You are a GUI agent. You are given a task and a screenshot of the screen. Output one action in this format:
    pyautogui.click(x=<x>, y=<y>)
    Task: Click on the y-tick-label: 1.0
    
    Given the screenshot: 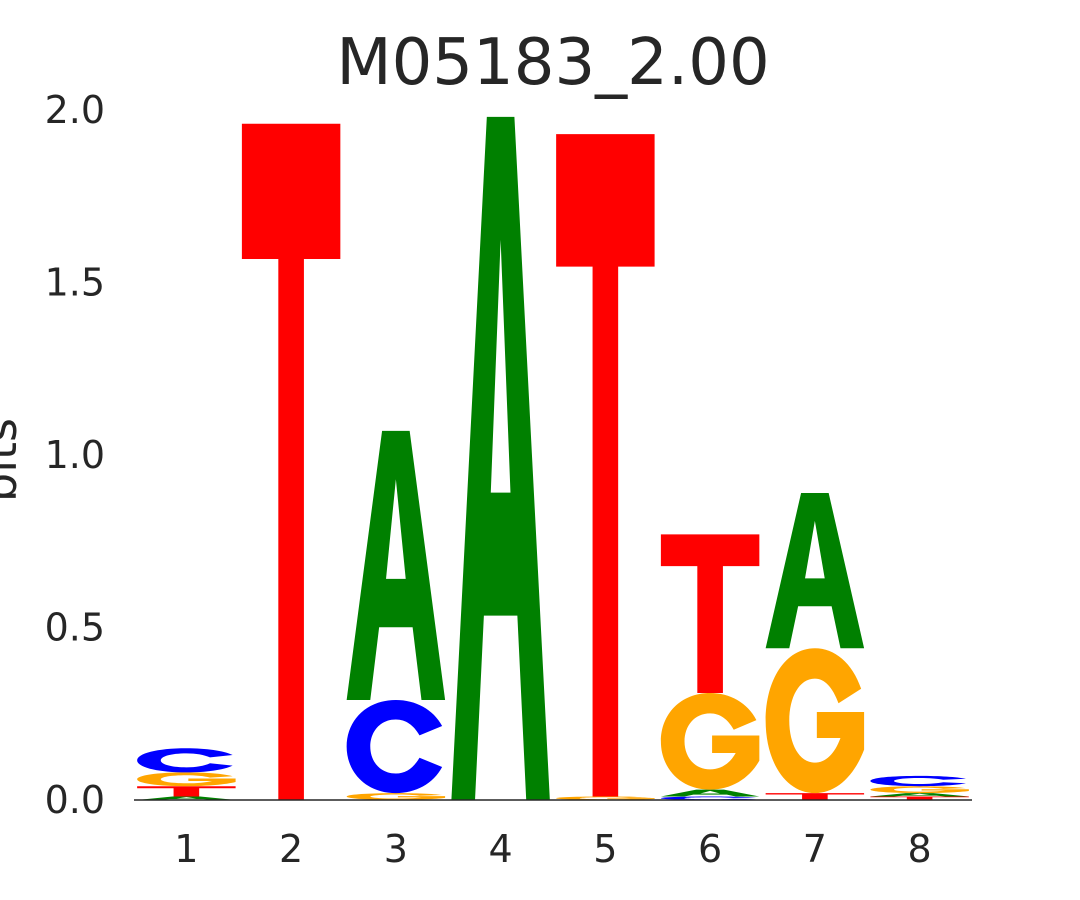 What is the action you would take?
    pyautogui.click(x=75, y=455)
    